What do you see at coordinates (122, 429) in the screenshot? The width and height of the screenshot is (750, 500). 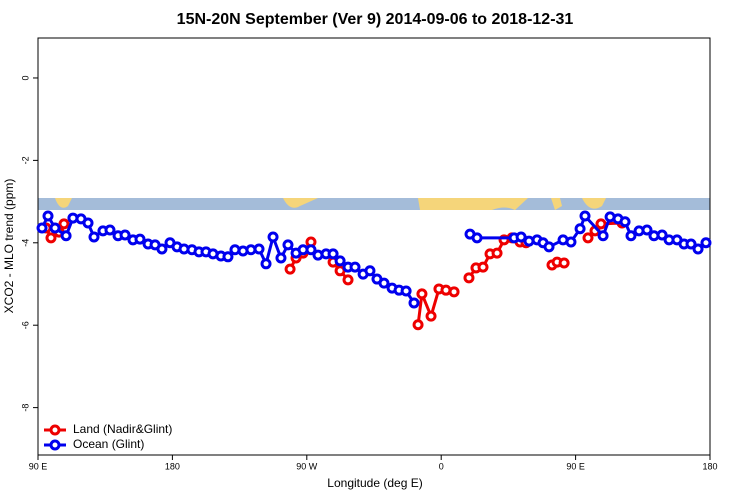 I see `legend-label: Land (Nadir&Glint)` at bounding box center [122, 429].